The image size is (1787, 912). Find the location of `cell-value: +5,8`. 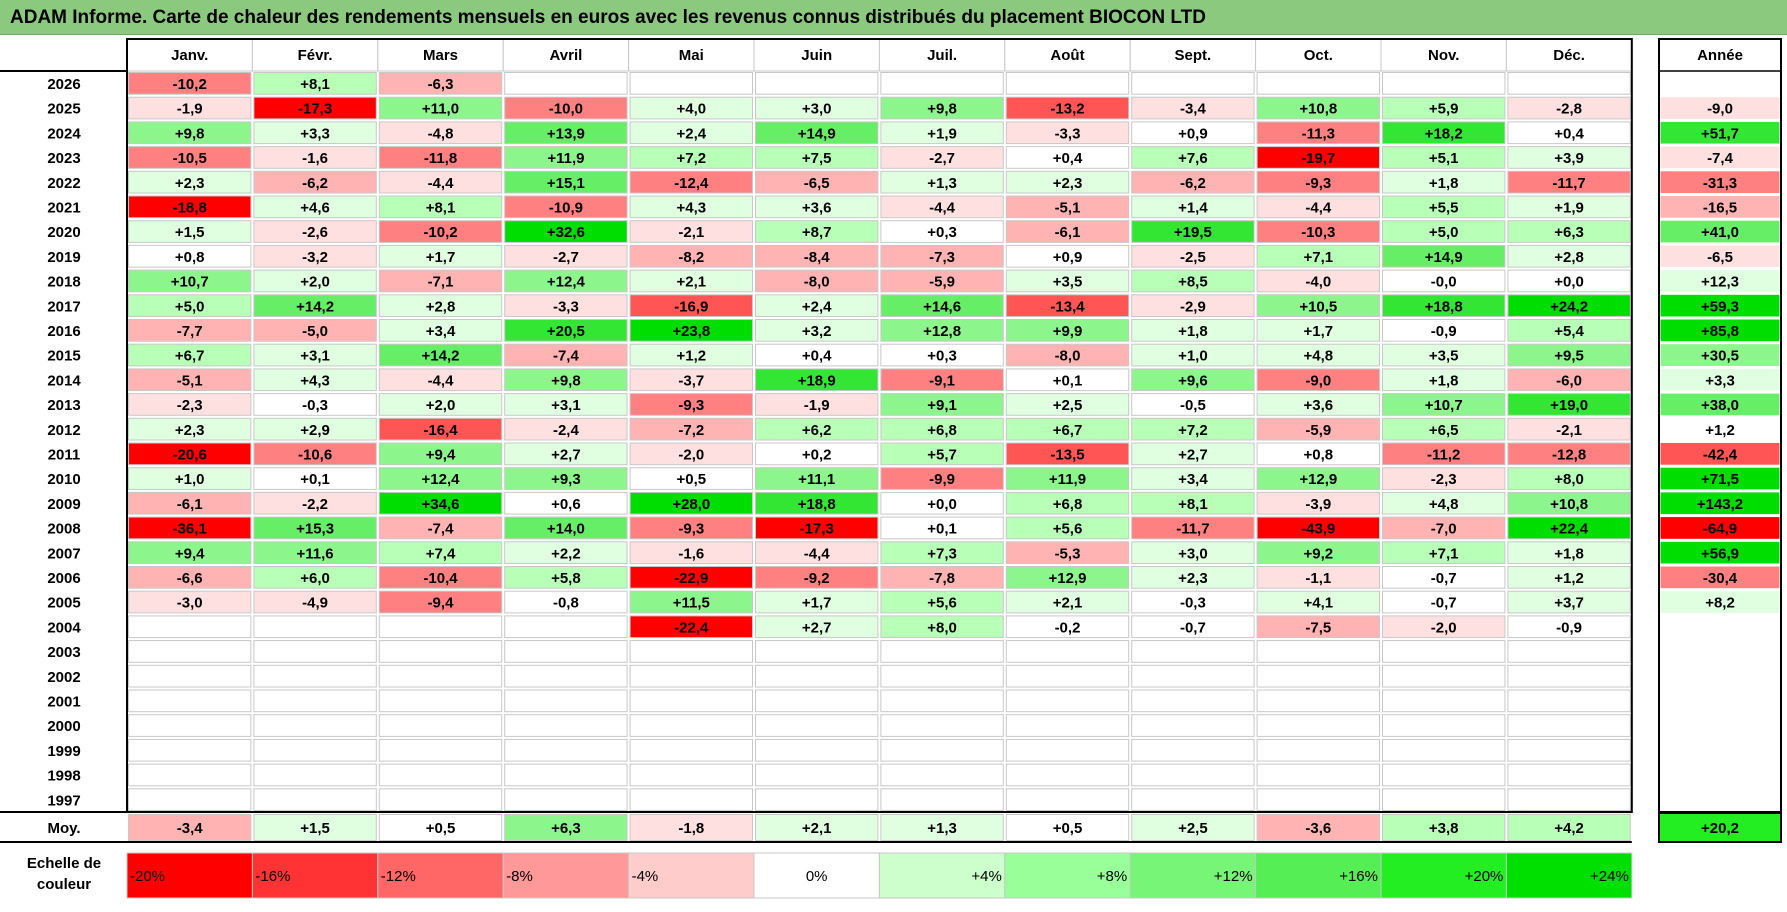

cell-value: +5,8 is located at coordinates (566, 578).